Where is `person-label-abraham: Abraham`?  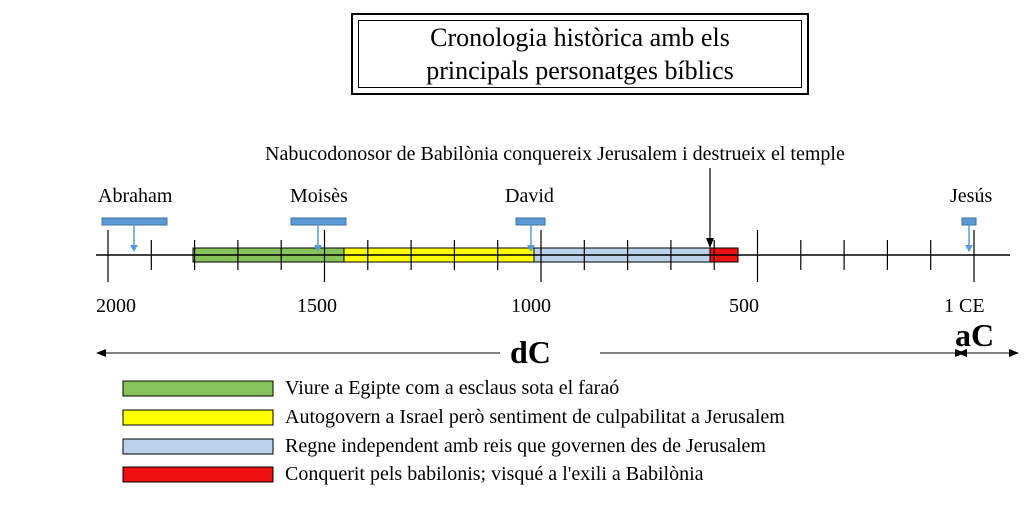
person-label-abraham: Abraham is located at coordinates (135, 196).